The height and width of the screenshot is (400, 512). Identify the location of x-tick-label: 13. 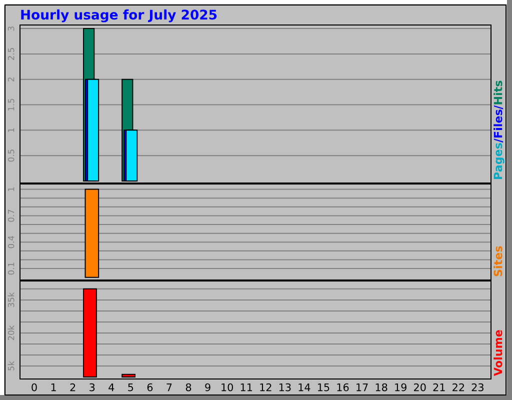
(285, 387).